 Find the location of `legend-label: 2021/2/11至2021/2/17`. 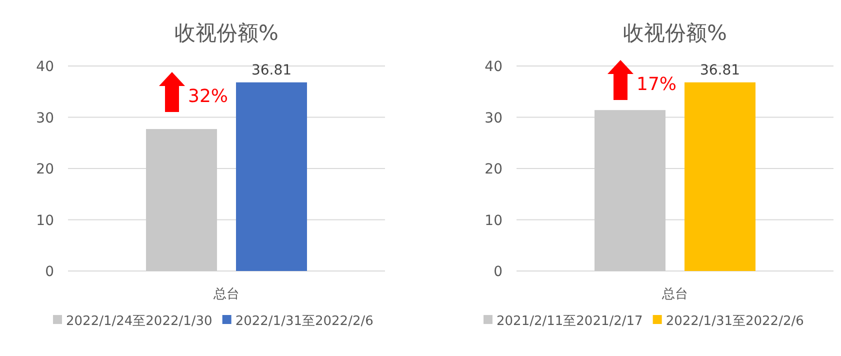

legend-label: 2021/2/11至2021/2/17 is located at coordinates (569, 321).